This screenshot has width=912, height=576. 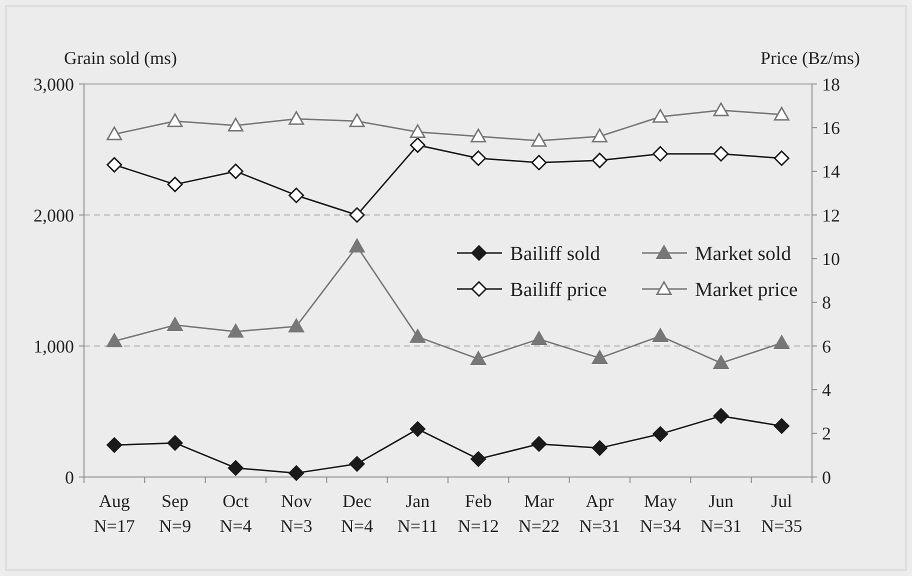 What do you see at coordinates (743, 253) in the screenshot?
I see `legend-label: Market sold` at bounding box center [743, 253].